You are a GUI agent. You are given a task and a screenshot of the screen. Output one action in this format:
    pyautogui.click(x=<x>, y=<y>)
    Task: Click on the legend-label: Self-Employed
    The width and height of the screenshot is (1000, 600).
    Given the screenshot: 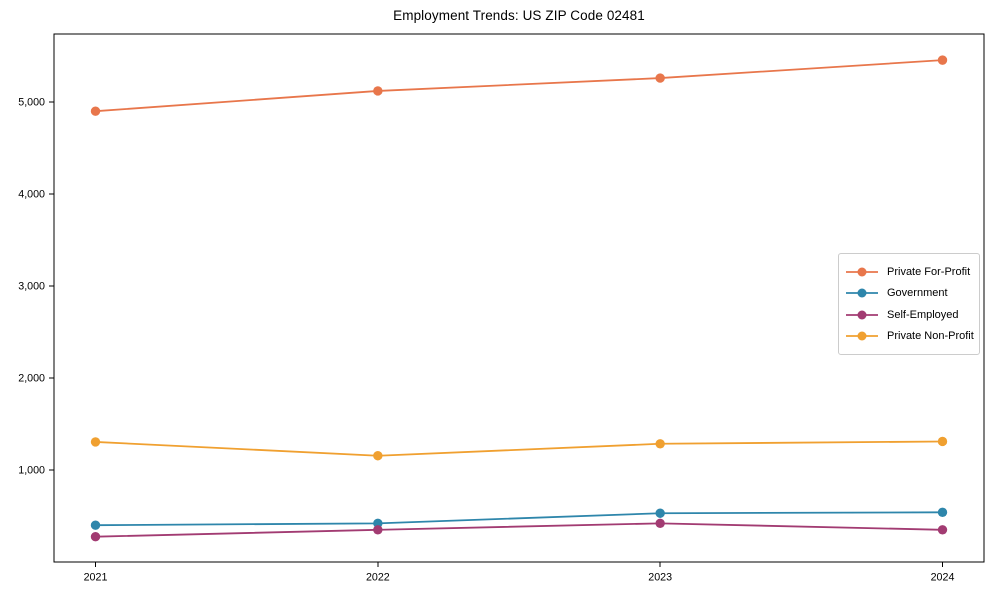 What is the action you would take?
    pyautogui.click(x=923, y=314)
    